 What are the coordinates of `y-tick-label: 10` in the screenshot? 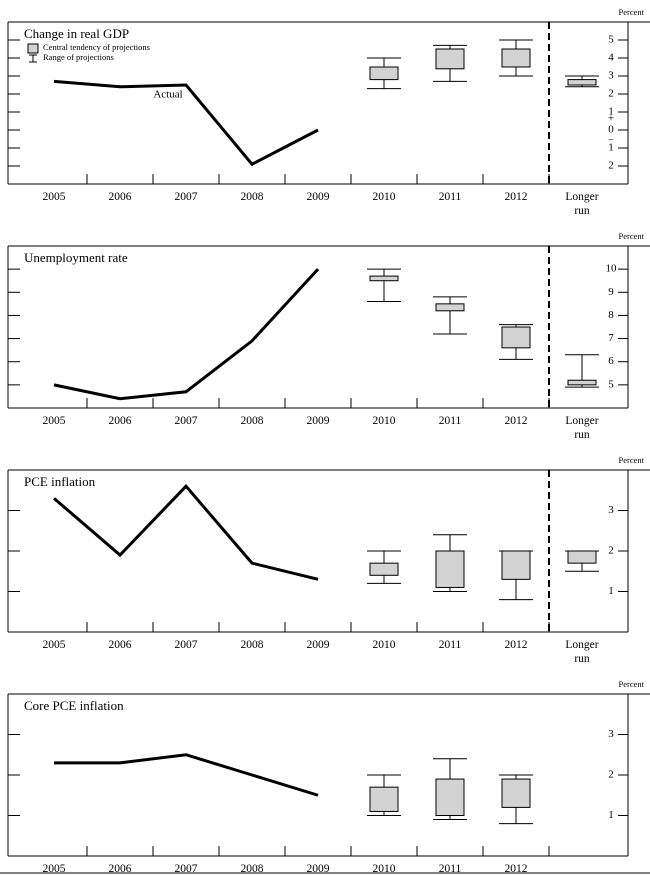 It's located at (612, 269).